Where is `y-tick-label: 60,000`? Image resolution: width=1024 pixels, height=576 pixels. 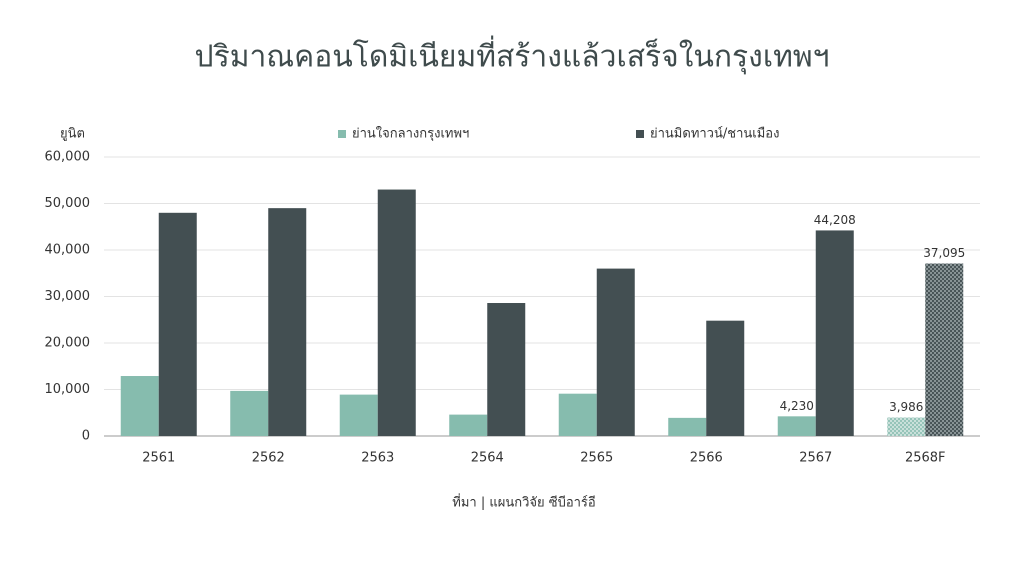
y-tick-label: 60,000 is located at coordinates (68, 157).